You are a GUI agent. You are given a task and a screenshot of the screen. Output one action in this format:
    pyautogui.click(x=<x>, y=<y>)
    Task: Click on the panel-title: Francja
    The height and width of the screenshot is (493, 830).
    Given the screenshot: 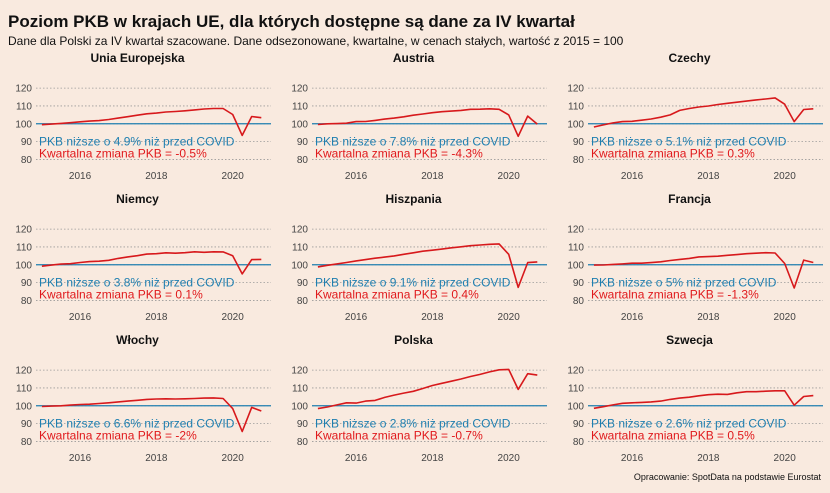 What is the action you would take?
    pyautogui.click(x=689, y=199)
    